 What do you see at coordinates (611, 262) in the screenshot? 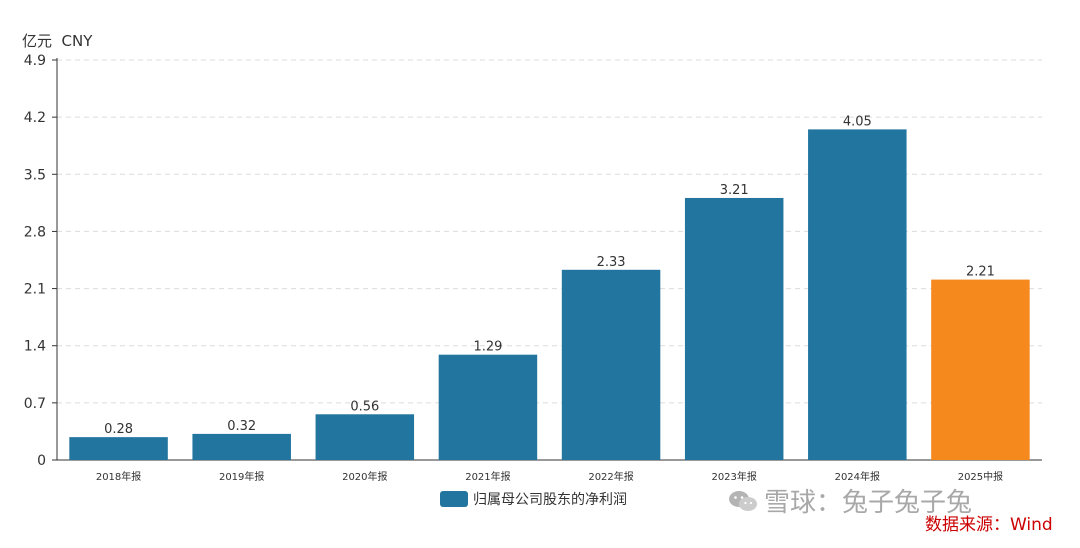
I see `bar-data-label: 2.33` at bounding box center [611, 262].